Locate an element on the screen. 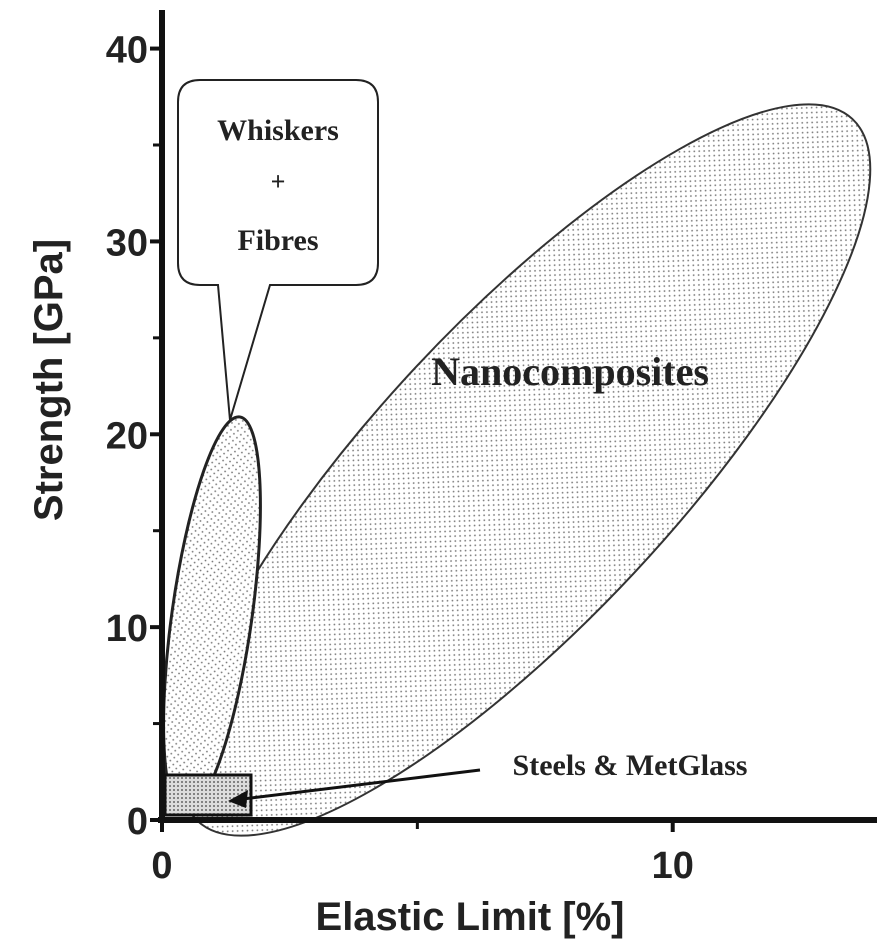  x-tick-label: 0 is located at coordinates (161, 866).